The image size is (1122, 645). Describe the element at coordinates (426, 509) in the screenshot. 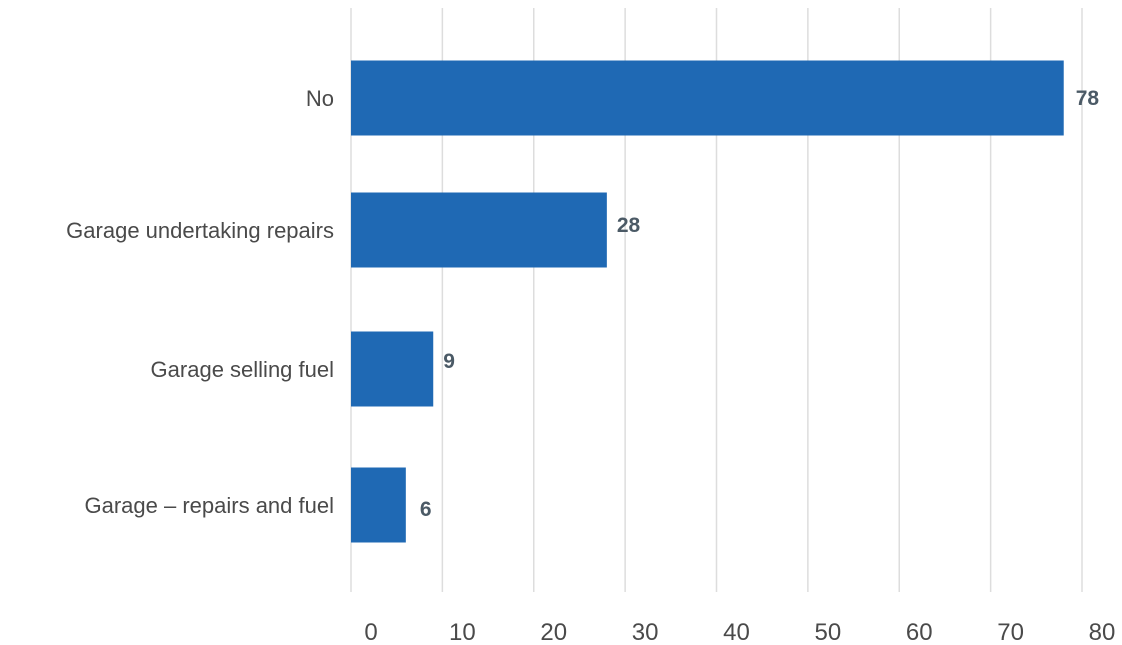

I see `data-label: 6` at that location.